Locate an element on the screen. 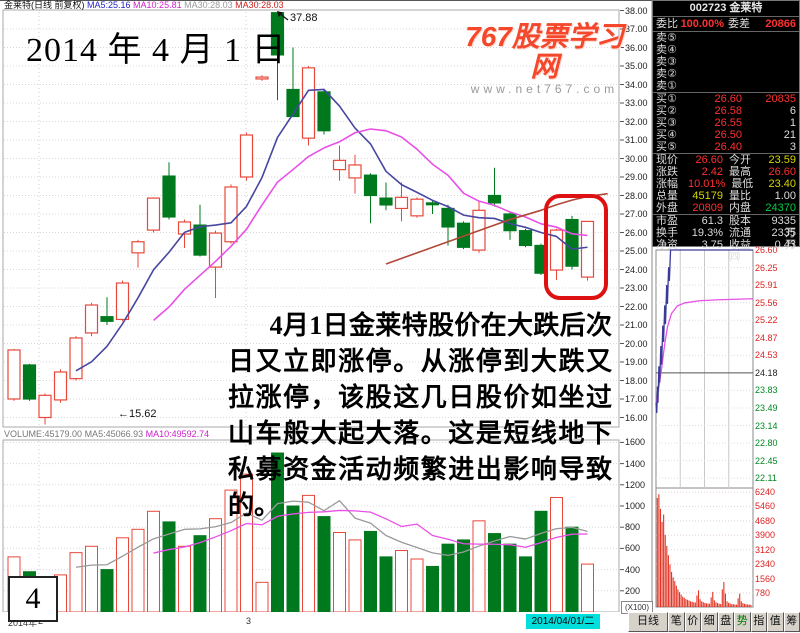 Image resolution: width=800 pixels, height=633 pixels. price-tick-label: 37.00 is located at coordinates (636, 29).